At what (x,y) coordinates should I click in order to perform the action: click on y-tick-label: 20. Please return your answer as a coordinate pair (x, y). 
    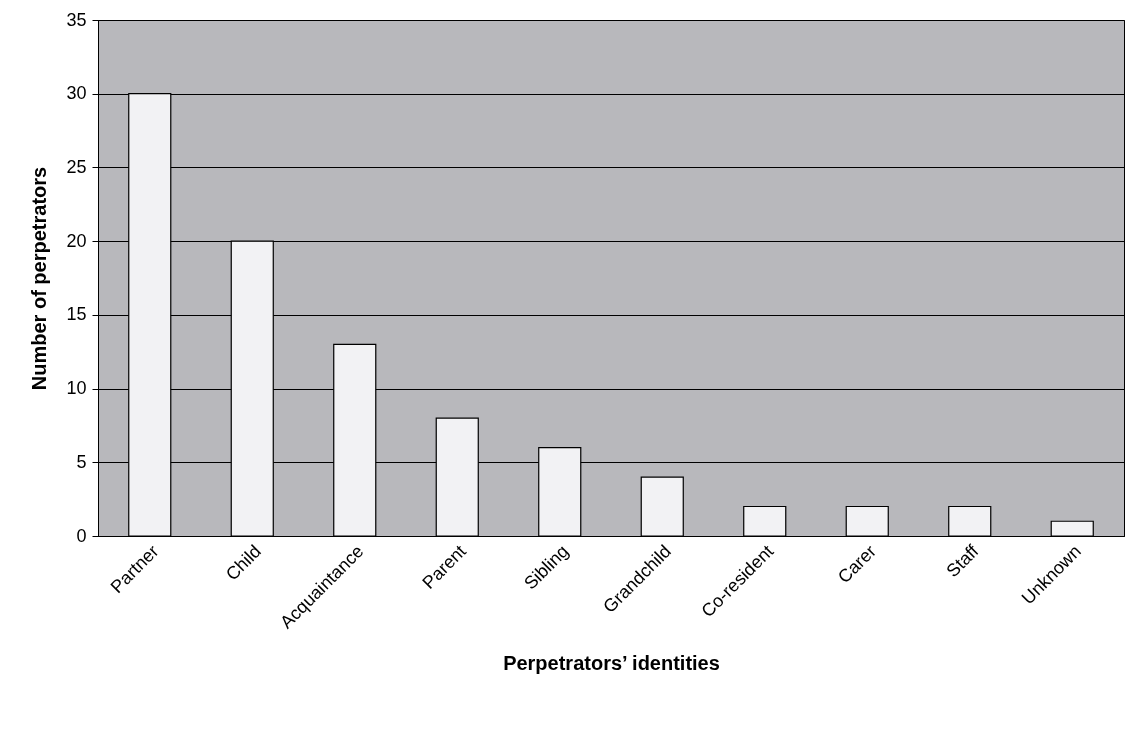
    Looking at the image, I should click on (76, 240).